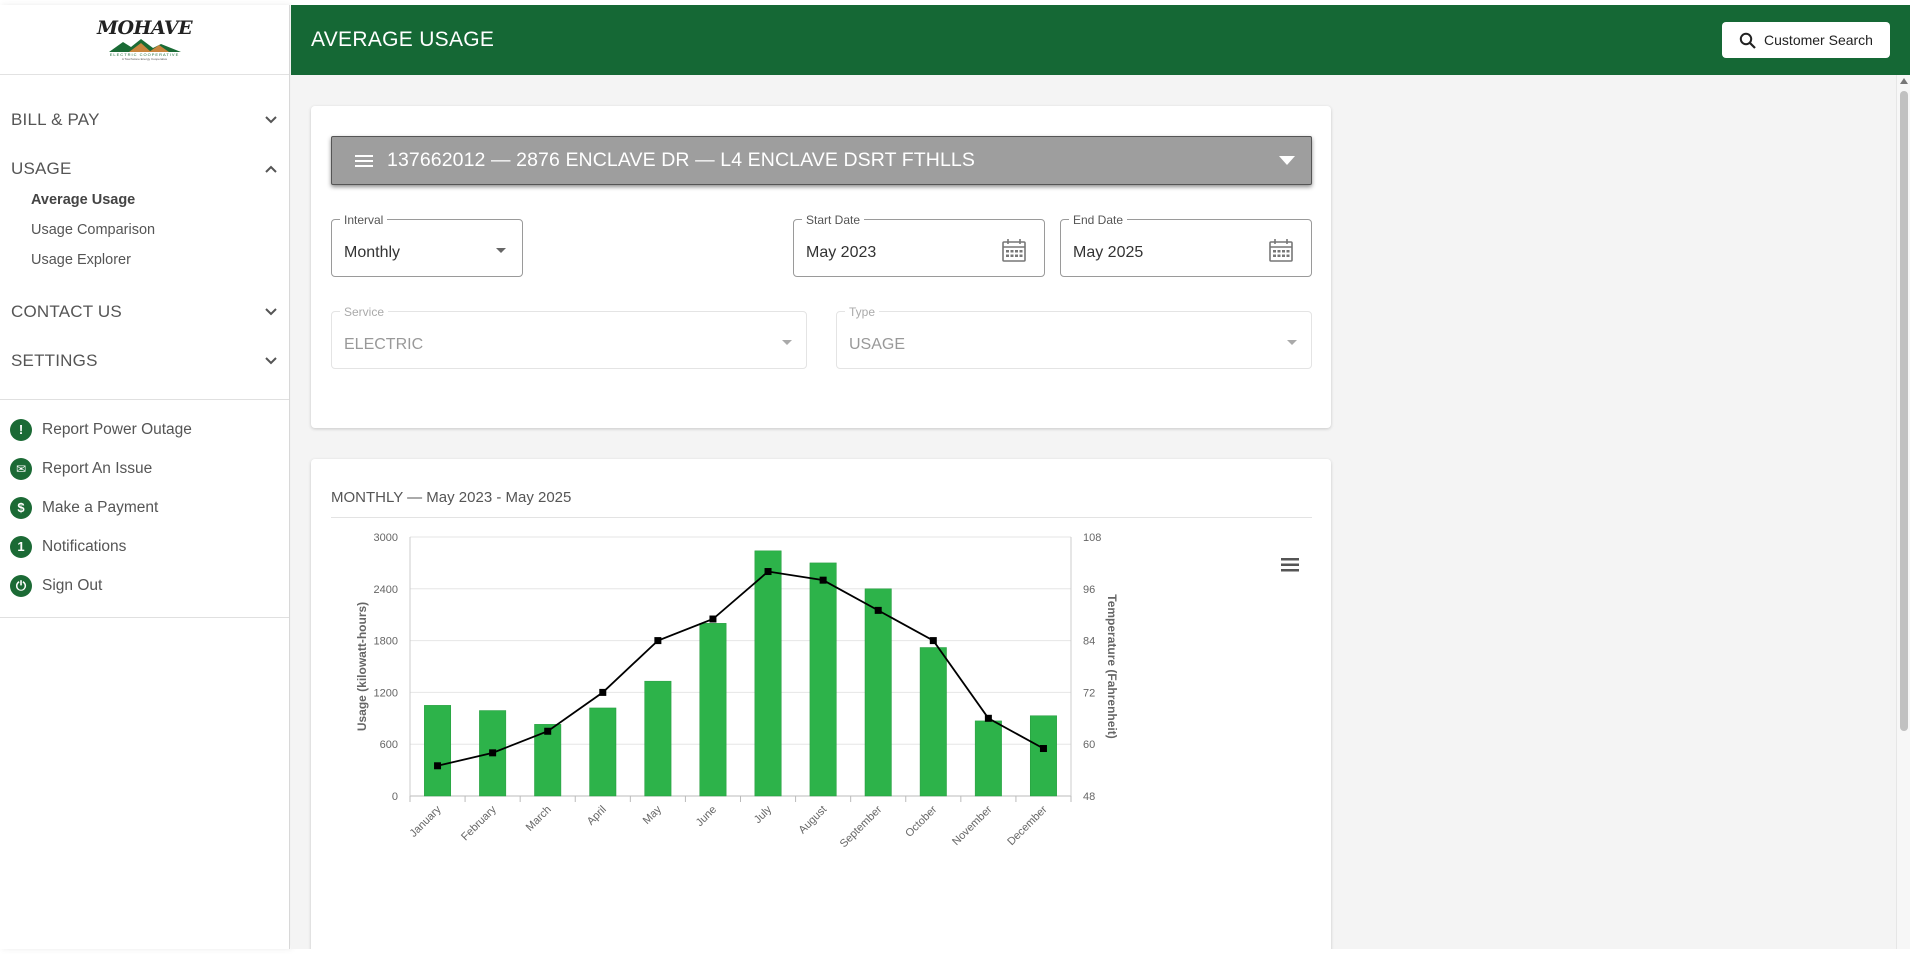 Image resolution: width=1910 pixels, height=954 pixels. Describe the element at coordinates (1108, 252) in the screenshot. I see `end-date-value: May 2025` at that location.